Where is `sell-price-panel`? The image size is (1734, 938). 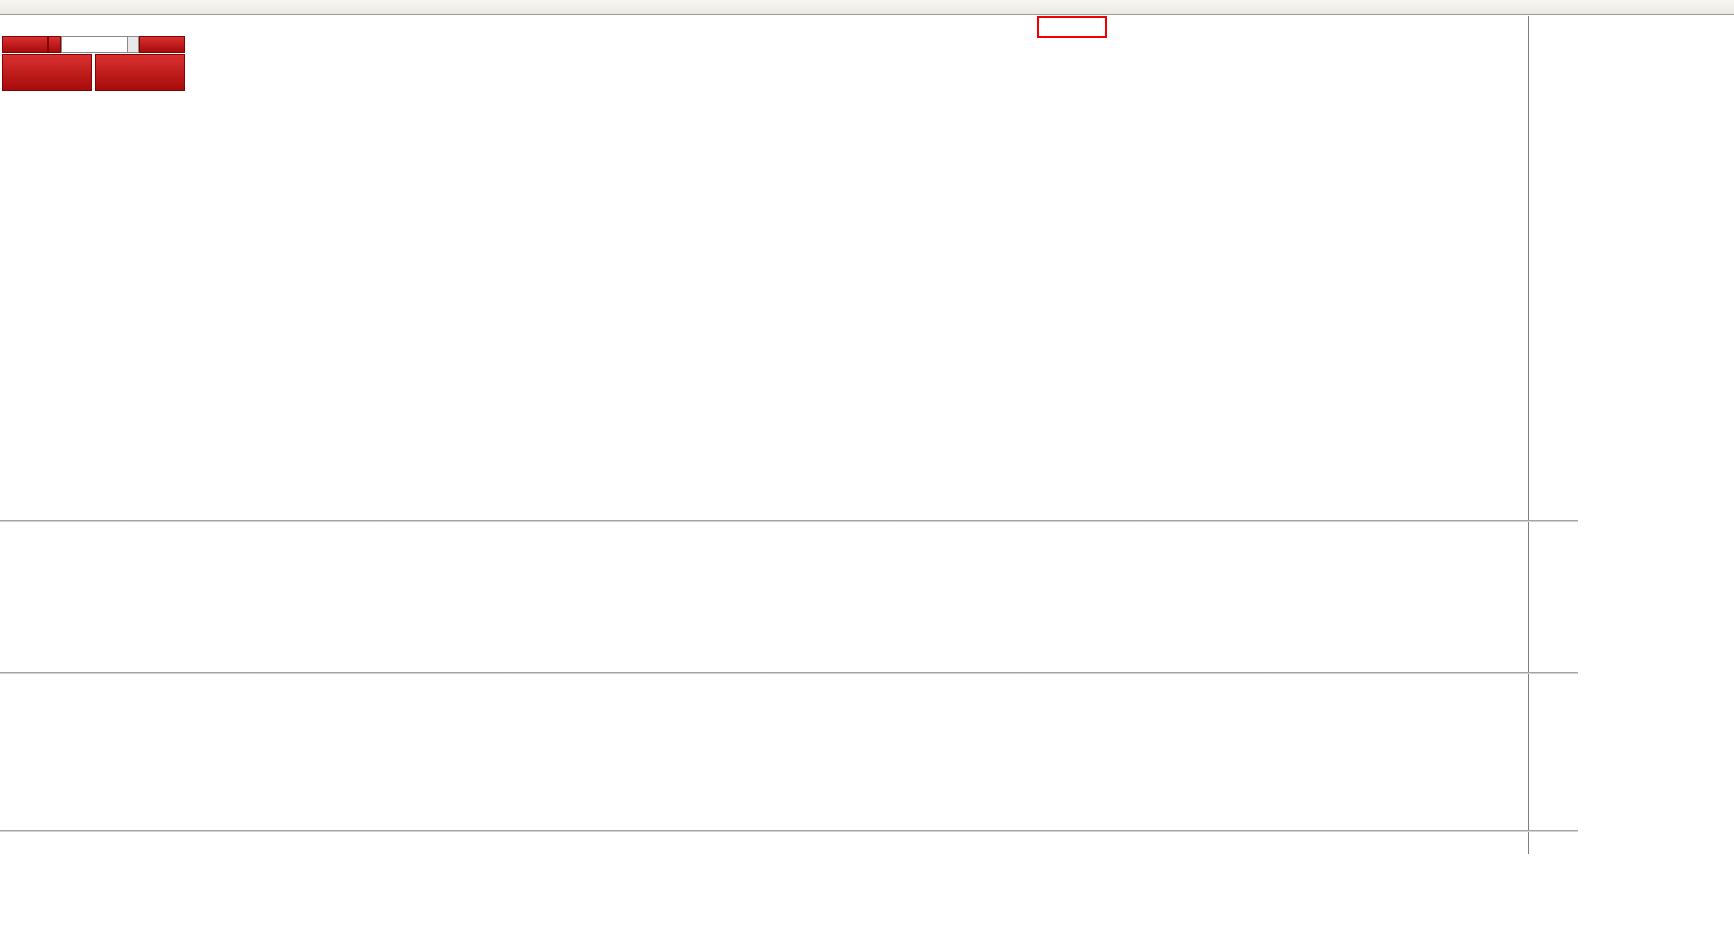
sell-price-panel is located at coordinates (47, 72).